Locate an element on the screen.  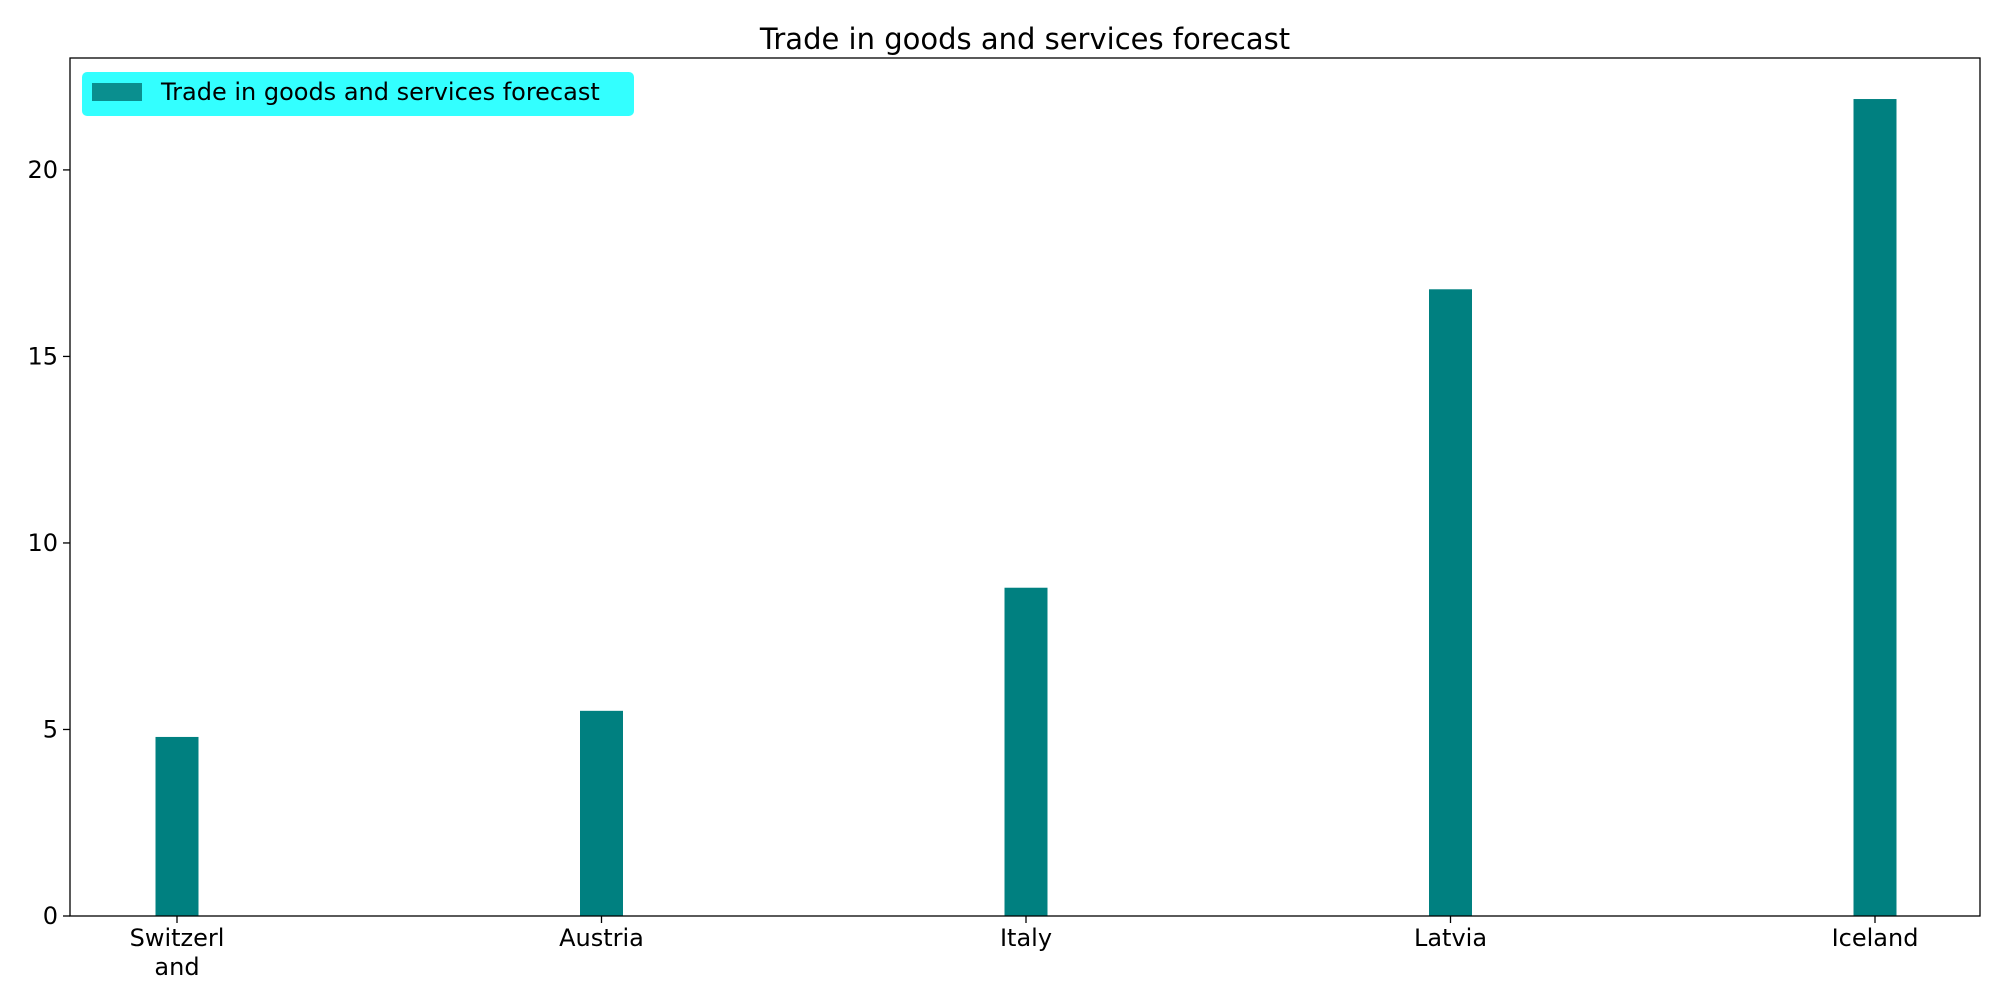
y-tick-label: 10 is located at coordinates (42, 543).